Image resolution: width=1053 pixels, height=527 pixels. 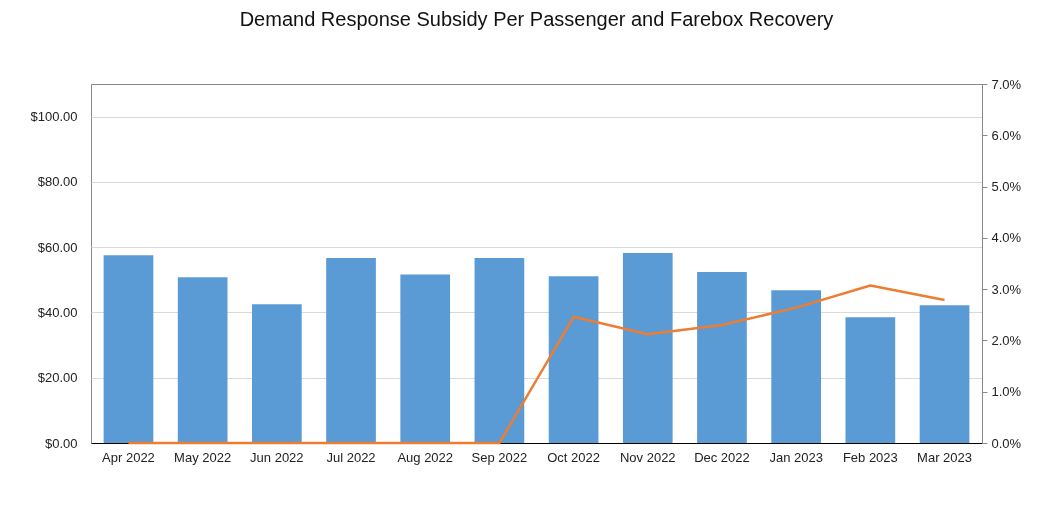 What do you see at coordinates (57, 182) in the screenshot?
I see `y-tick-label: $80.00` at bounding box center [57, 182].